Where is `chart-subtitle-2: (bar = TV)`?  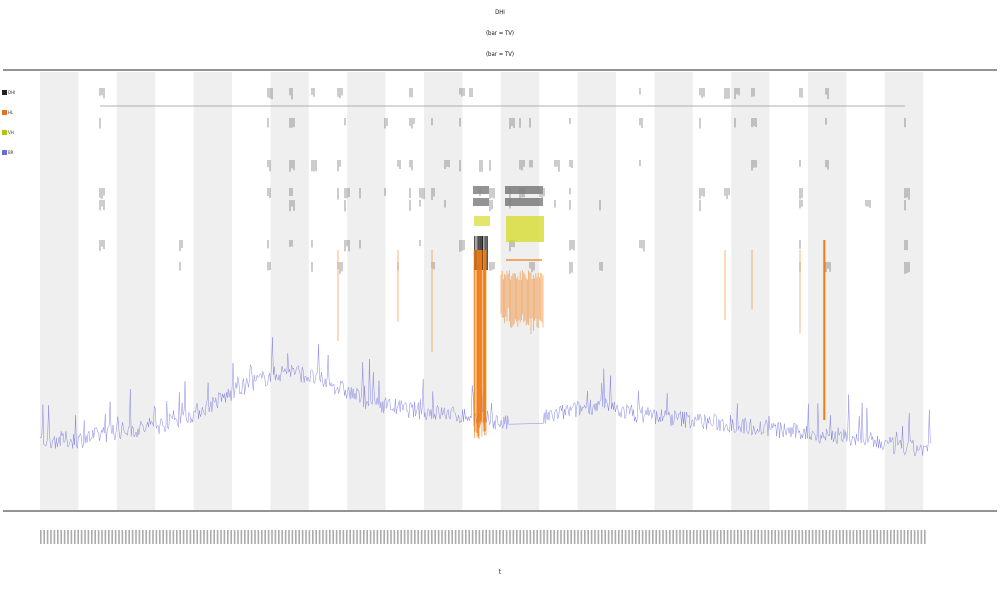 chart-subtitle-2: (bar = TV) is located at coordinates (500, 54).